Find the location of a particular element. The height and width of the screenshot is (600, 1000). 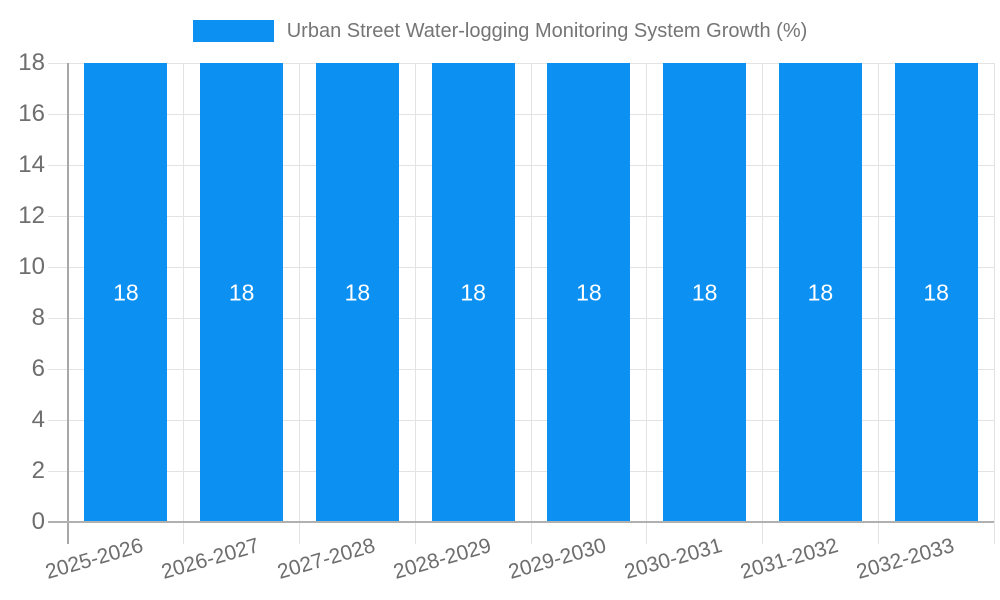

y-tick-label: 10 is located at coordinates (31, 266).